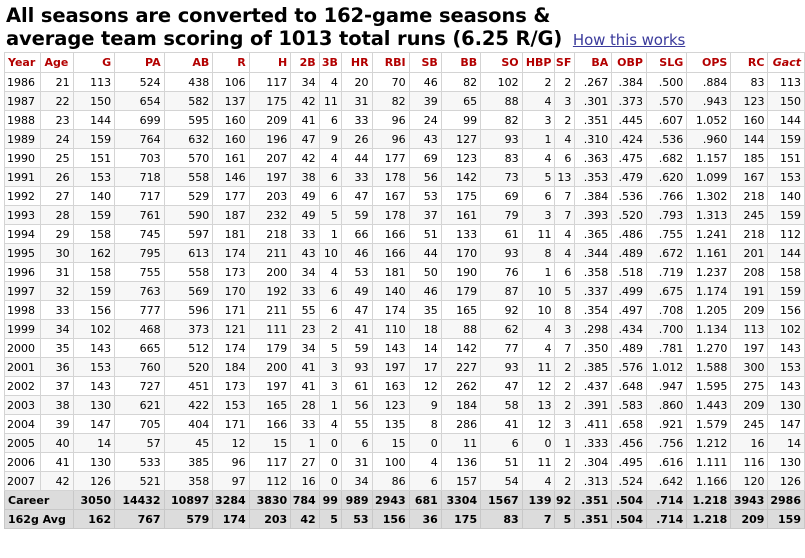 Image resolution: width=805 pixels, height=558 pixels. I want to click on cell-2b: 1, so click(305, 443).